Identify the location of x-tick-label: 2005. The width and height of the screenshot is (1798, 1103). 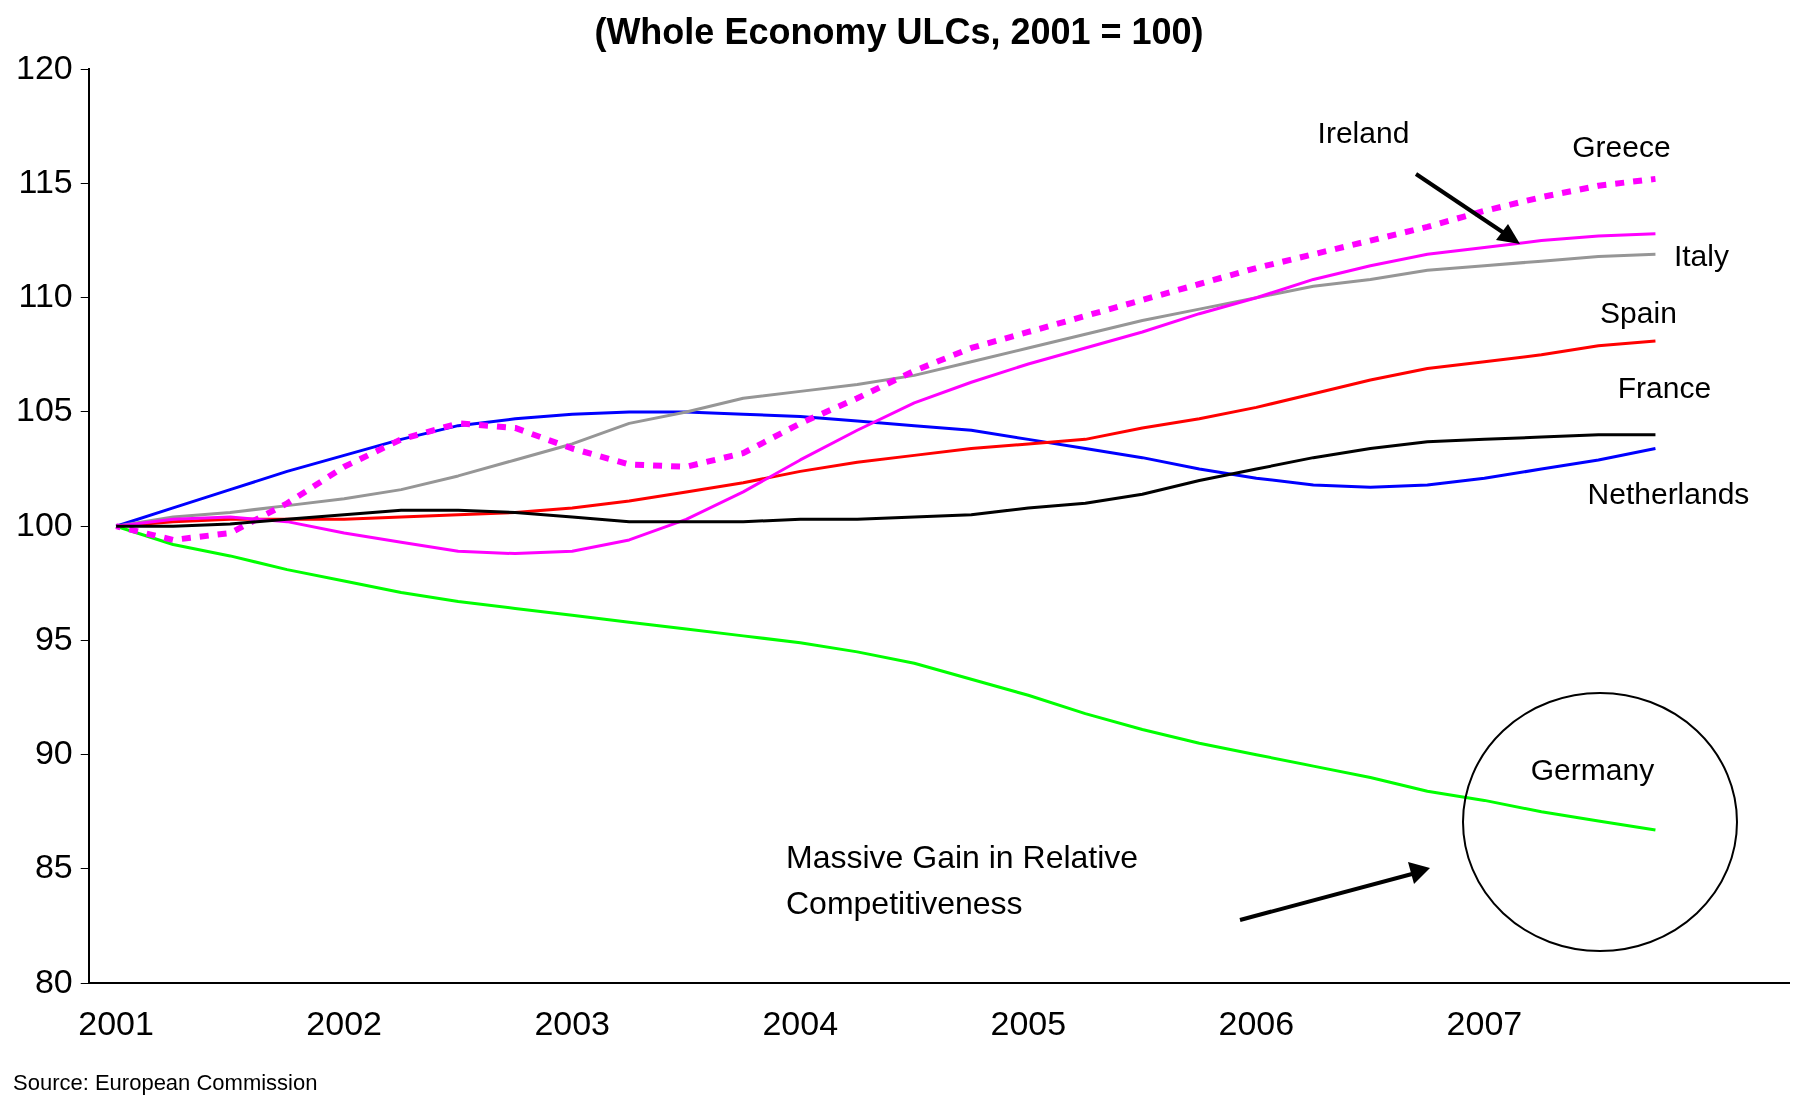
(1028, 1022).